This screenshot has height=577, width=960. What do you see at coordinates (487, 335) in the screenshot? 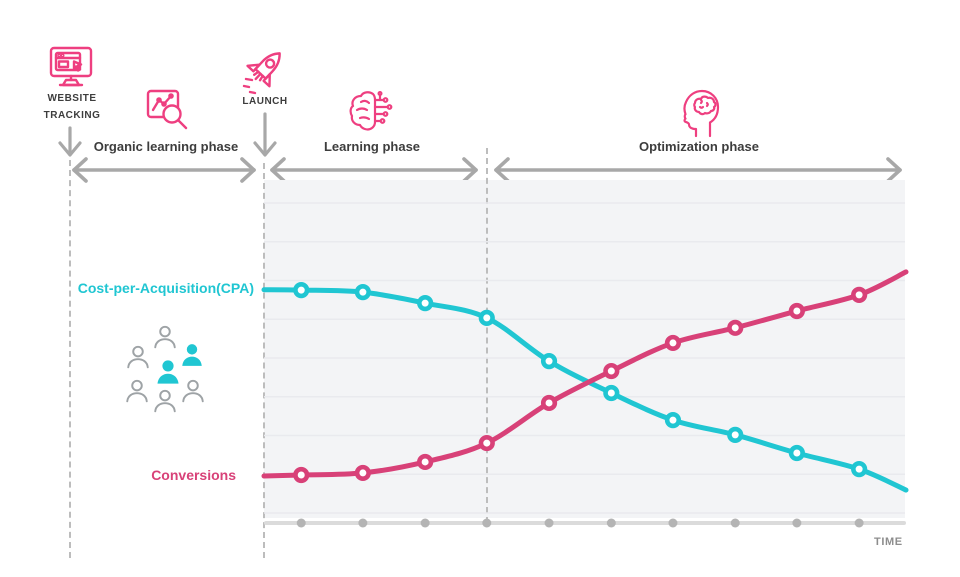
I see `dashed-line-optimization` at bounding box center [487, 335].